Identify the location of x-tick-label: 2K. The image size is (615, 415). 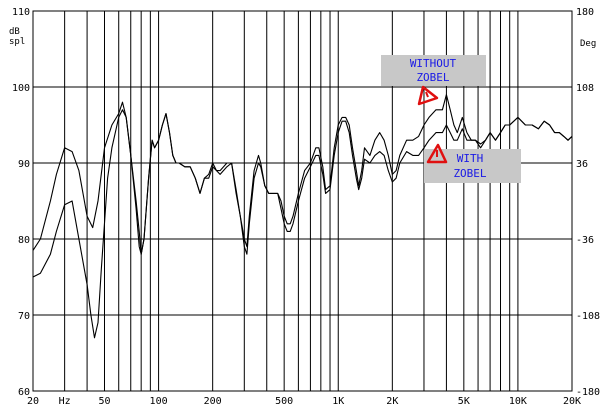
(392, 401).